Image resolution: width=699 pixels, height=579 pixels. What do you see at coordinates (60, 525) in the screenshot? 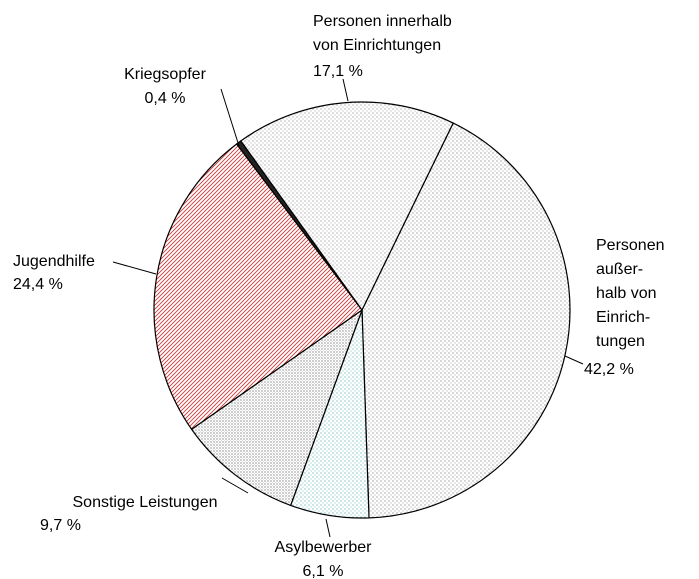
I see `value-label: 9,7 %` at bounding box center [60, 525].